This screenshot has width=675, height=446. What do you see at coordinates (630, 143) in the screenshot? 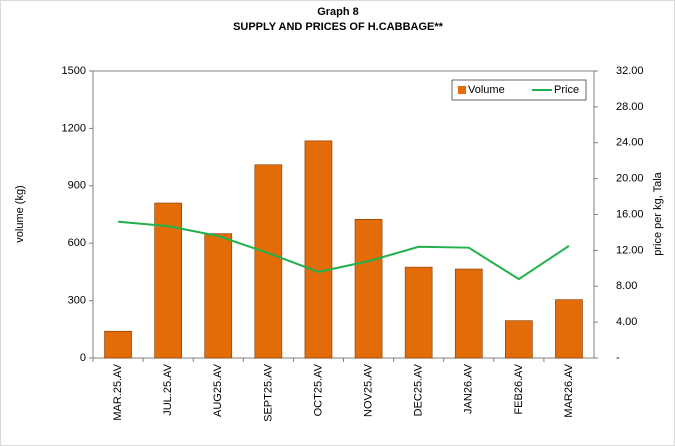
I see `y2-tick-label: 24.00` at bounding box center [630, 143].